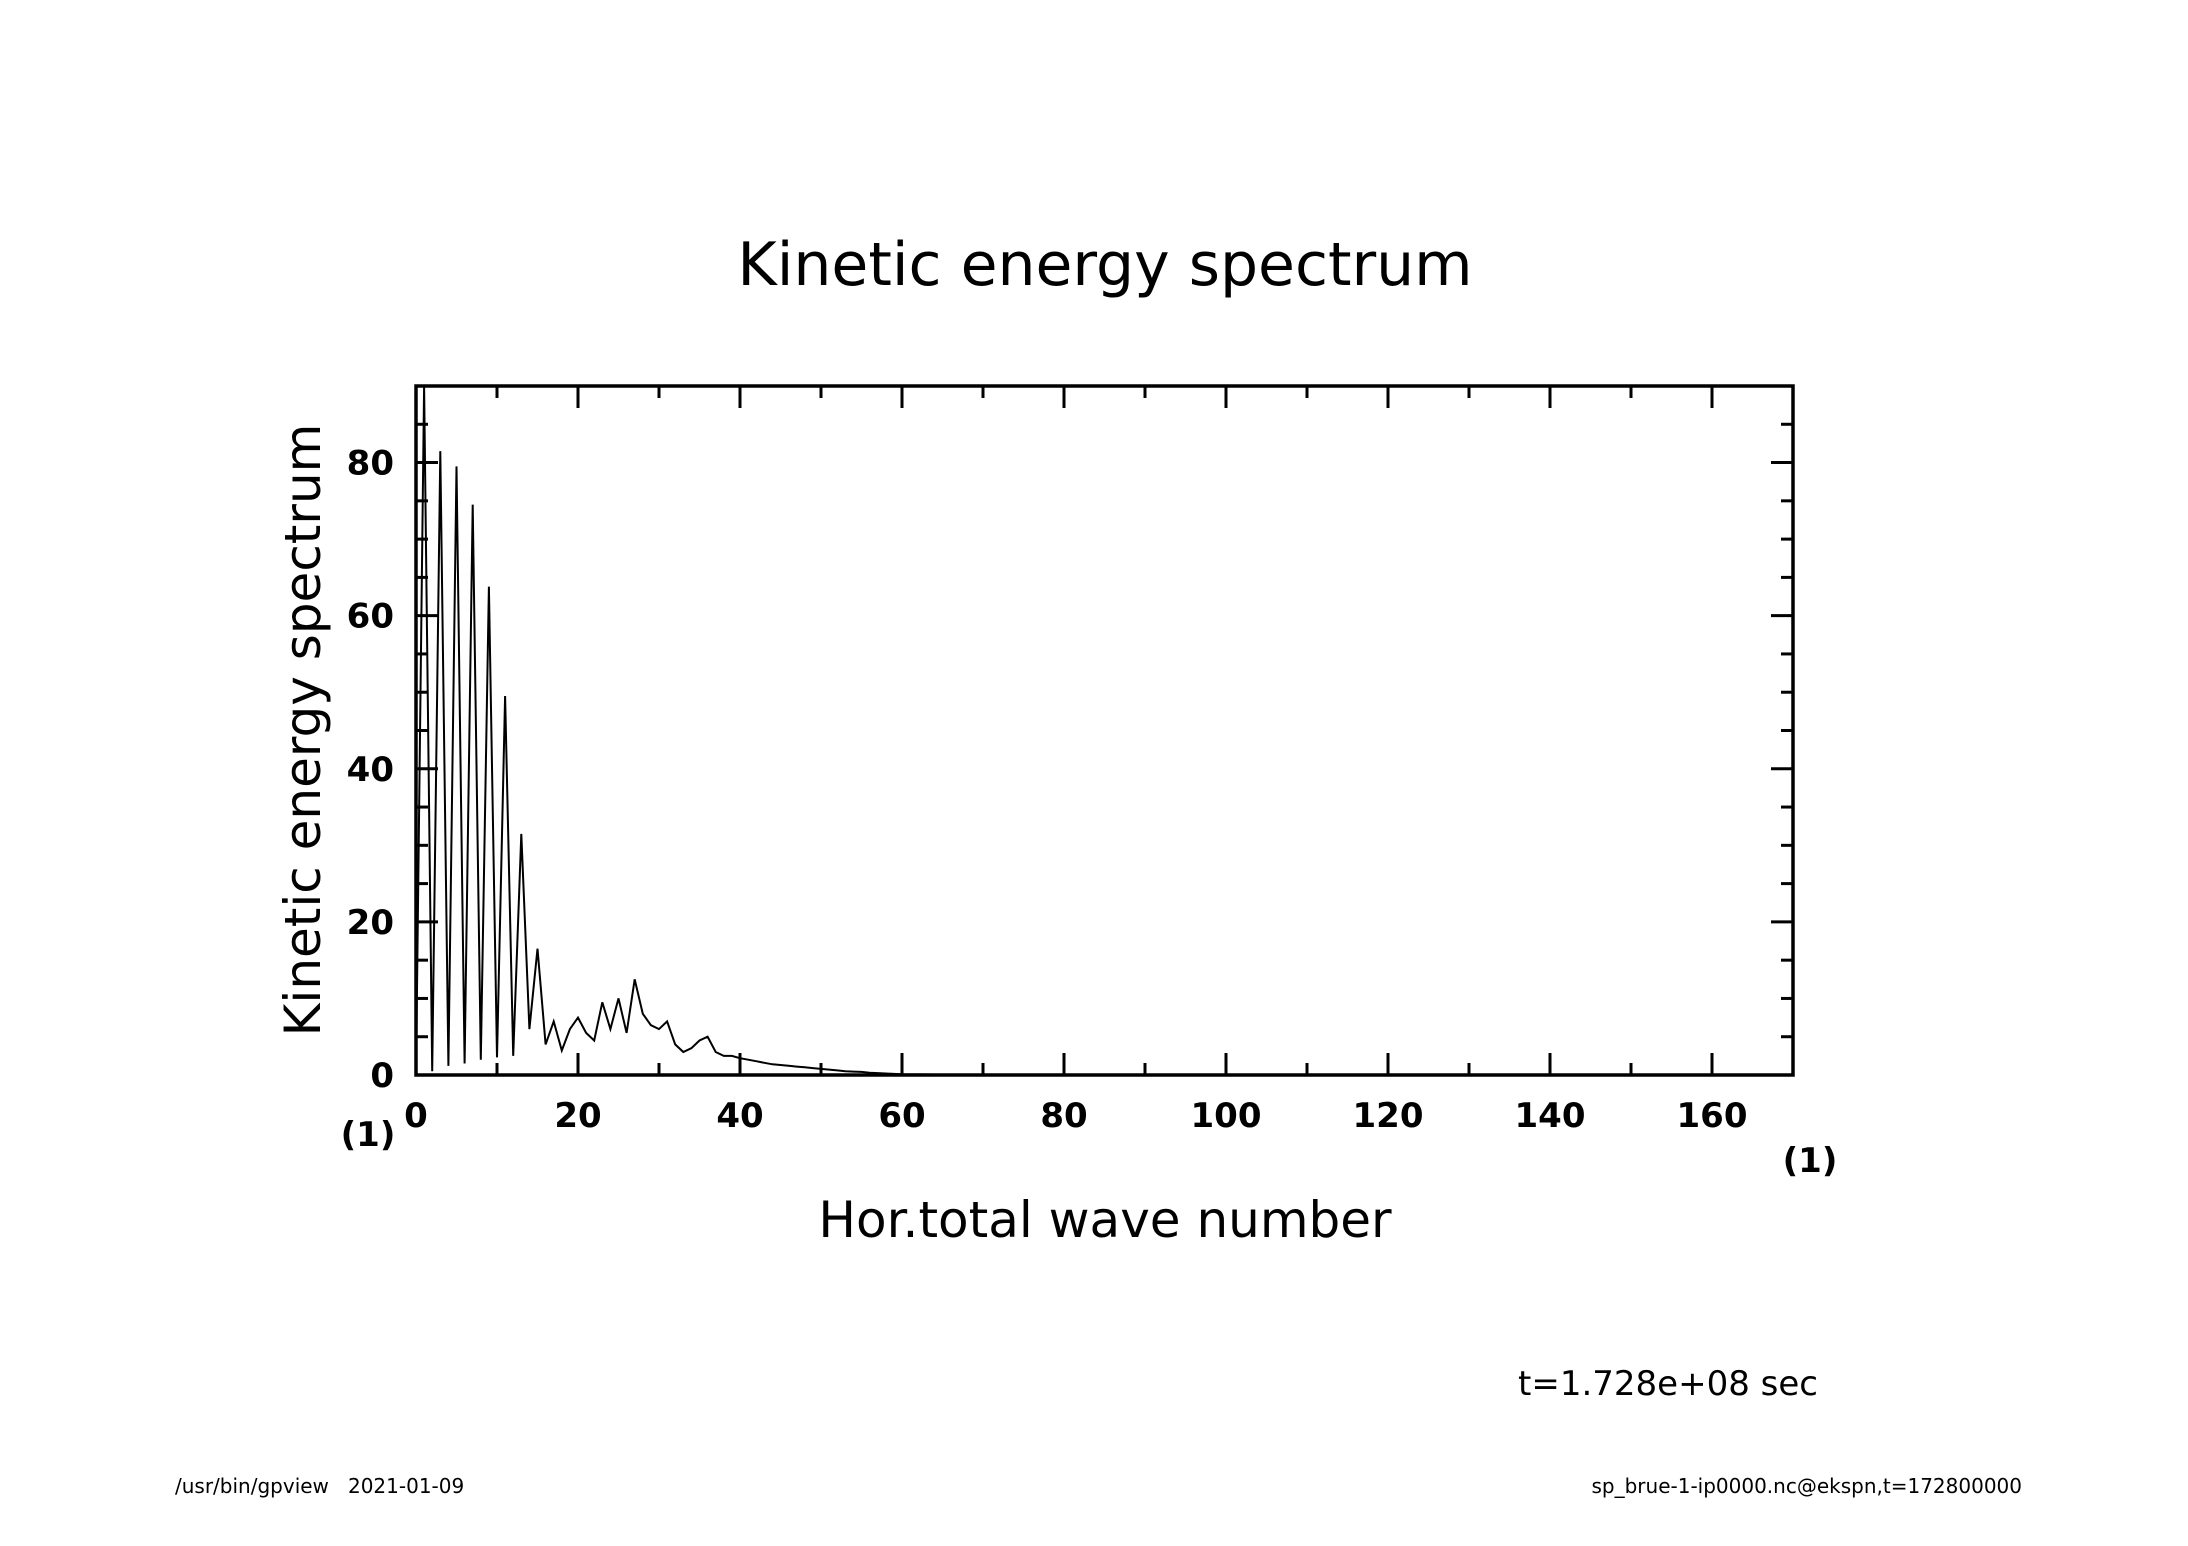 The width and height of the screenshot is (2188, 1546). I want to click on x-tick-label: 40, so click(739, 1116).